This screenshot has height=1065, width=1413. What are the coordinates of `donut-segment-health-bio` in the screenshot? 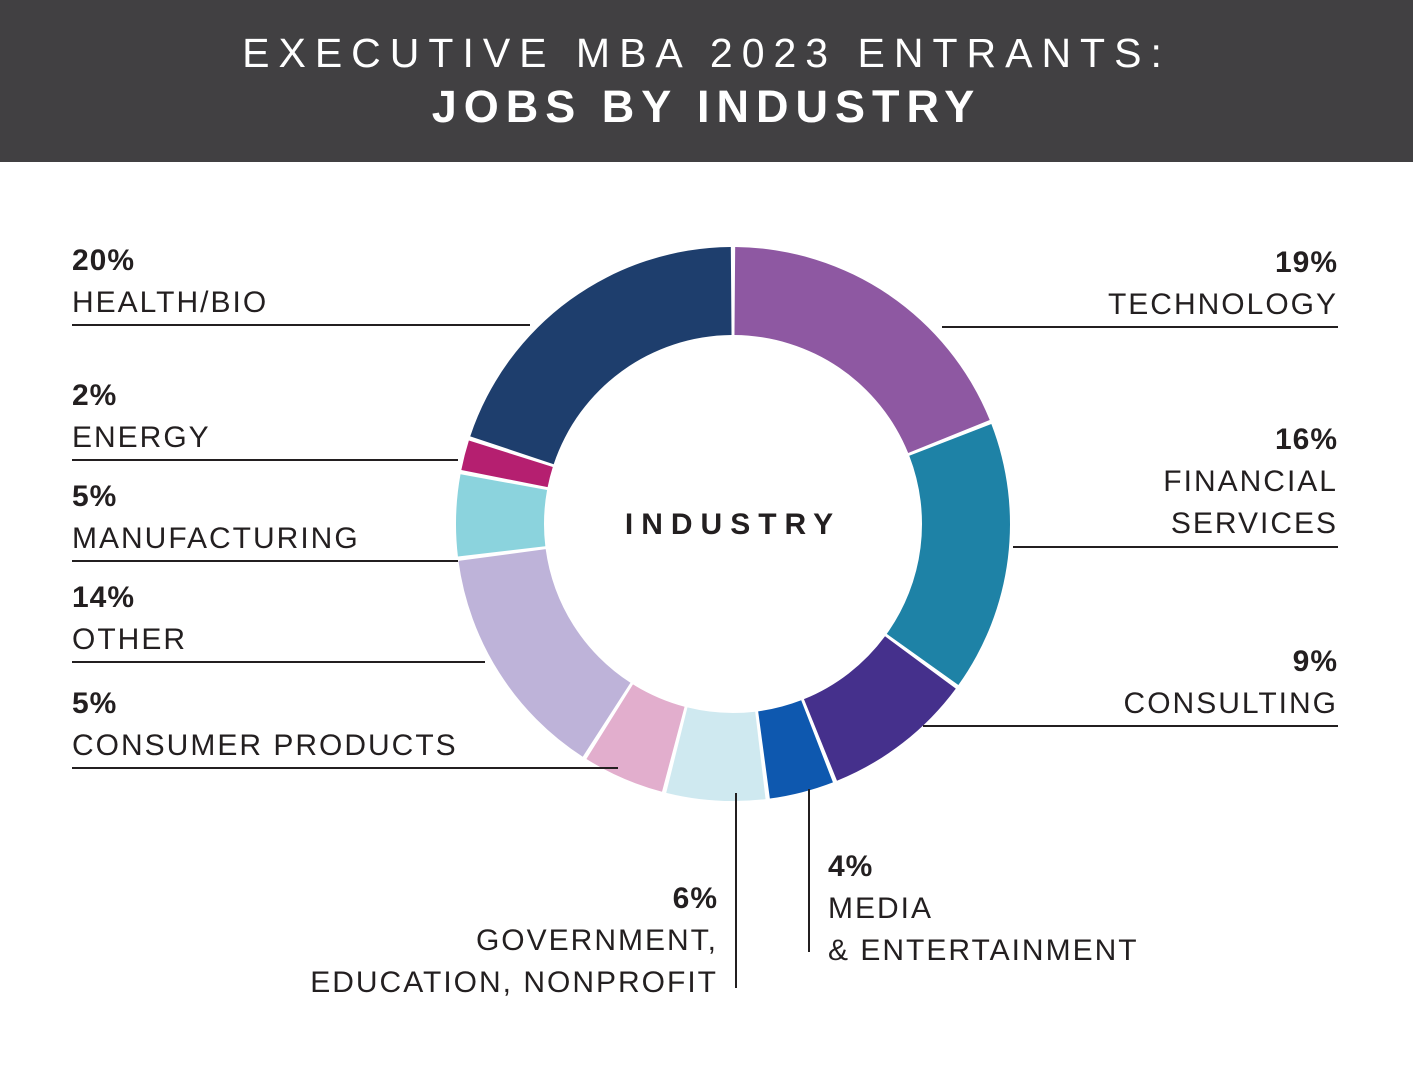 It's located at (601, 356).